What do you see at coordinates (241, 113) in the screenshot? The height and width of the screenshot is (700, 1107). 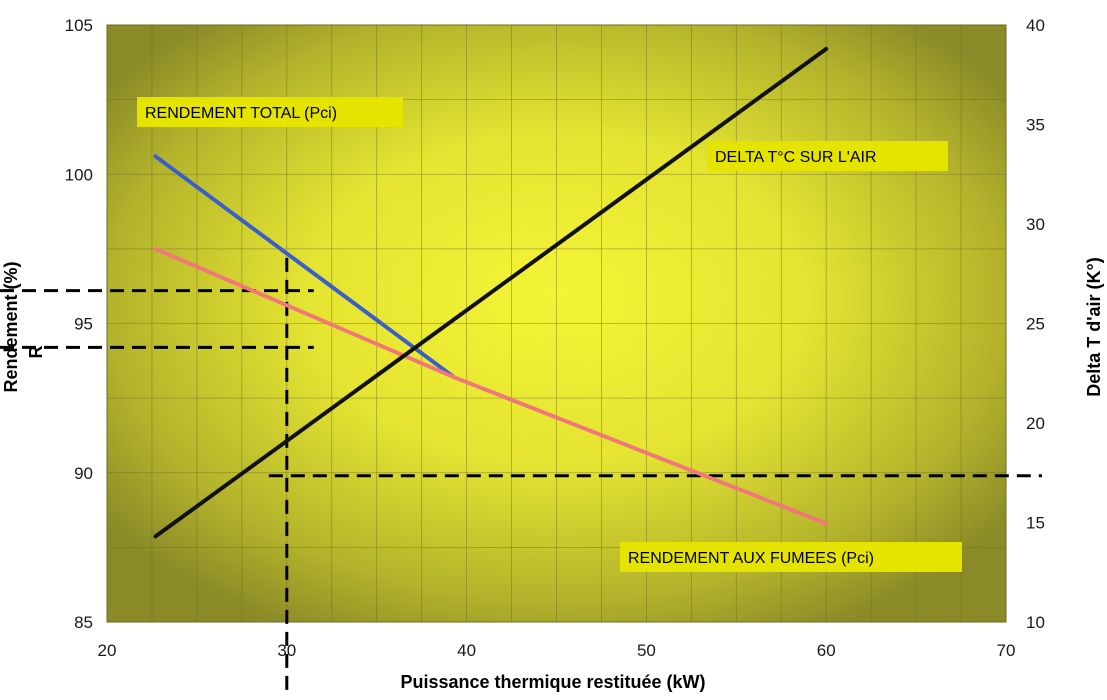 I see `annotation-text: RENDEMENT TOTAL (Pci)` at bounding box center [241, 113].